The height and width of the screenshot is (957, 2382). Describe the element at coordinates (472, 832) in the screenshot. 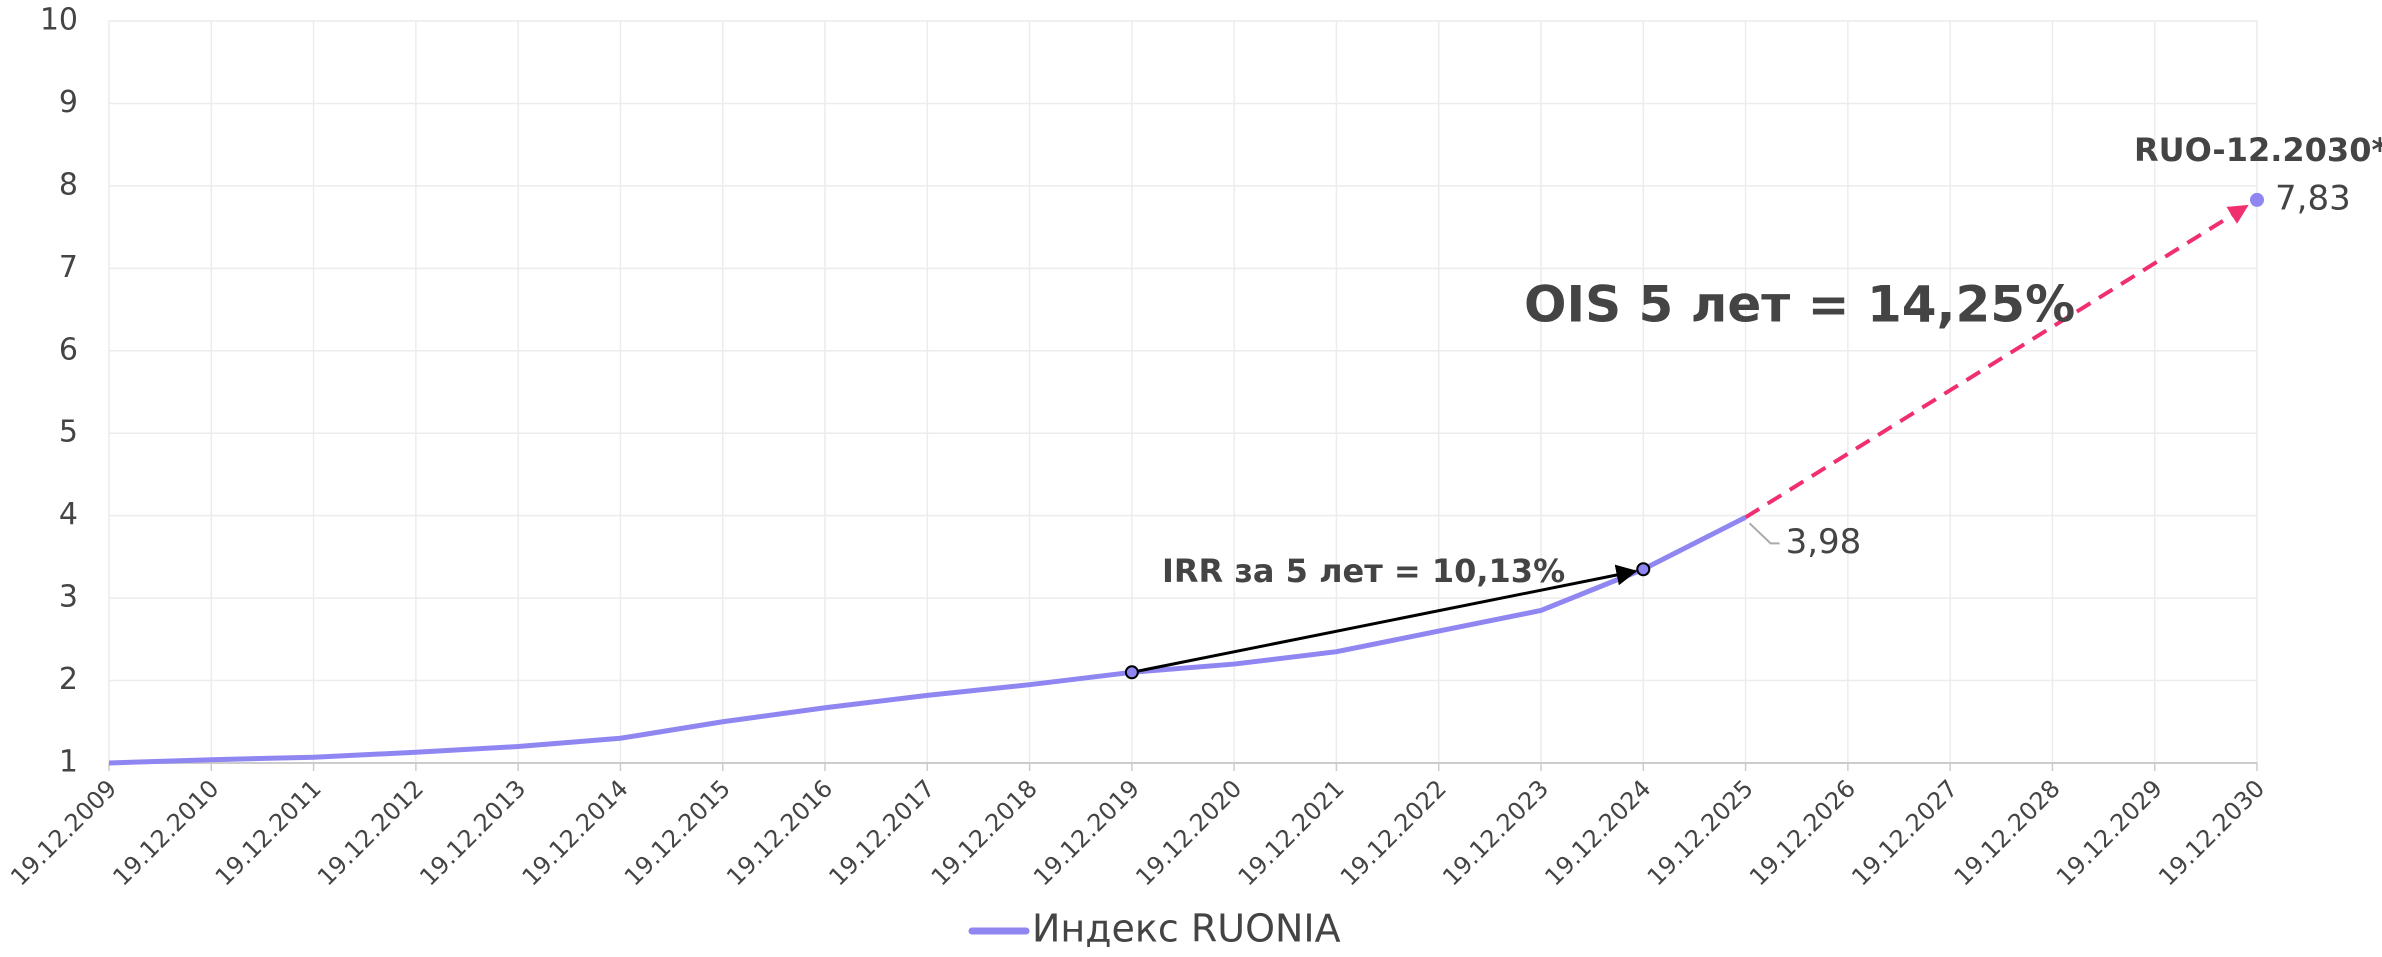

I see `x-tick-label: 19.12.2013` at that location.